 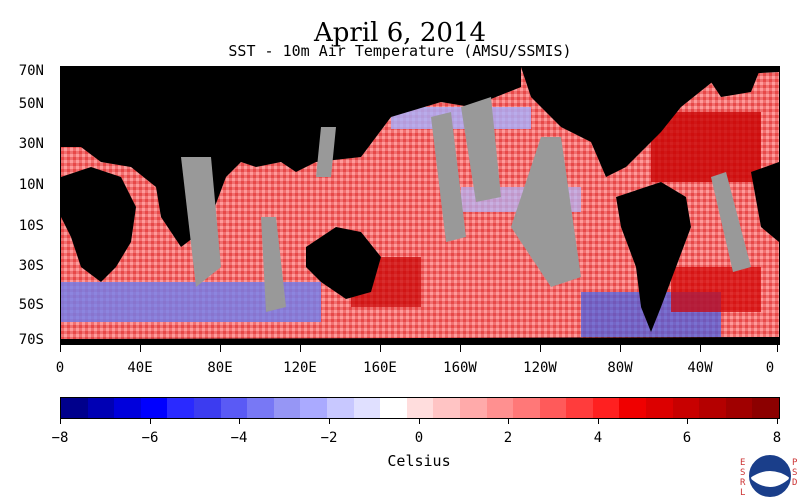 What do you see at coordinates (461, 118) in the screenshot?
I see `cool-band-north-pacific` at bounding box center [461, 118].